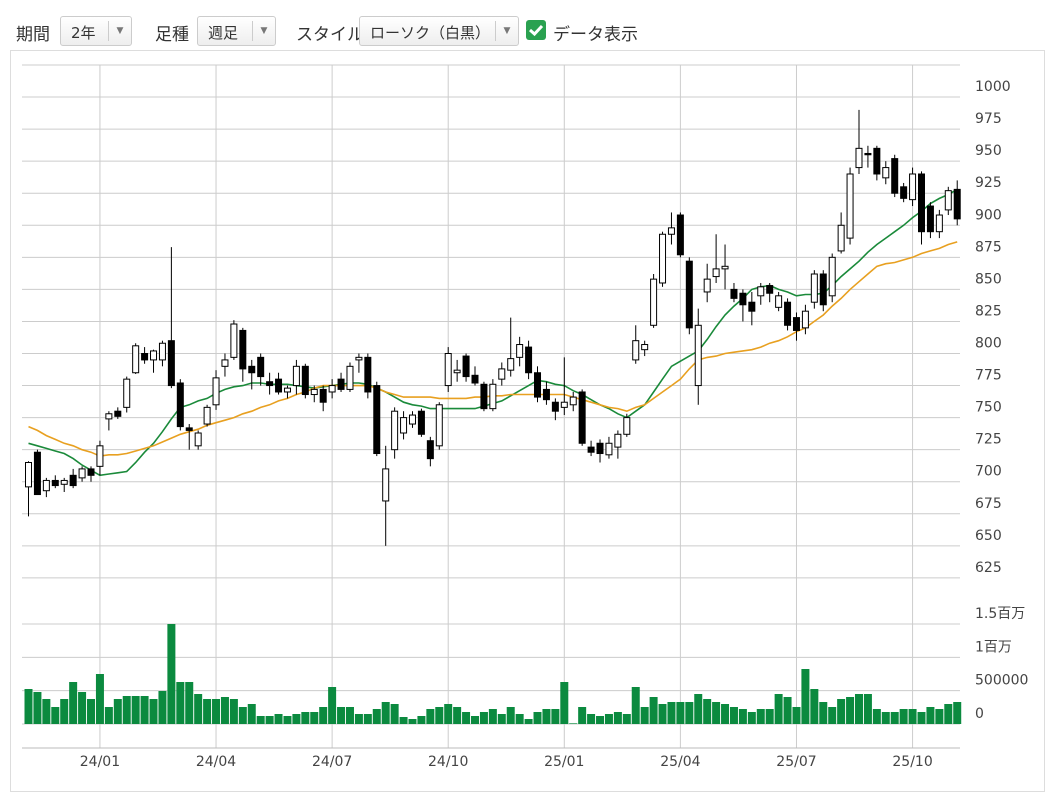 This screenshot has height=802, width=1059. Describe the element at coordinates (993, 87) in the screenshot. I see `y-tick-label: 1000` at that location.